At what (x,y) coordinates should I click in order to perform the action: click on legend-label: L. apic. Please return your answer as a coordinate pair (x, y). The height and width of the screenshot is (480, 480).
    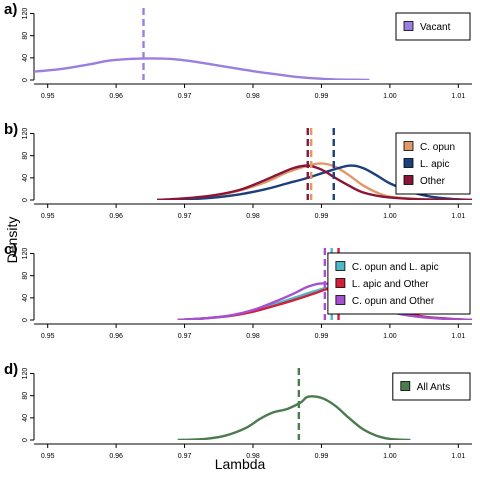
    Looking at the image, I should click on (434, 164).